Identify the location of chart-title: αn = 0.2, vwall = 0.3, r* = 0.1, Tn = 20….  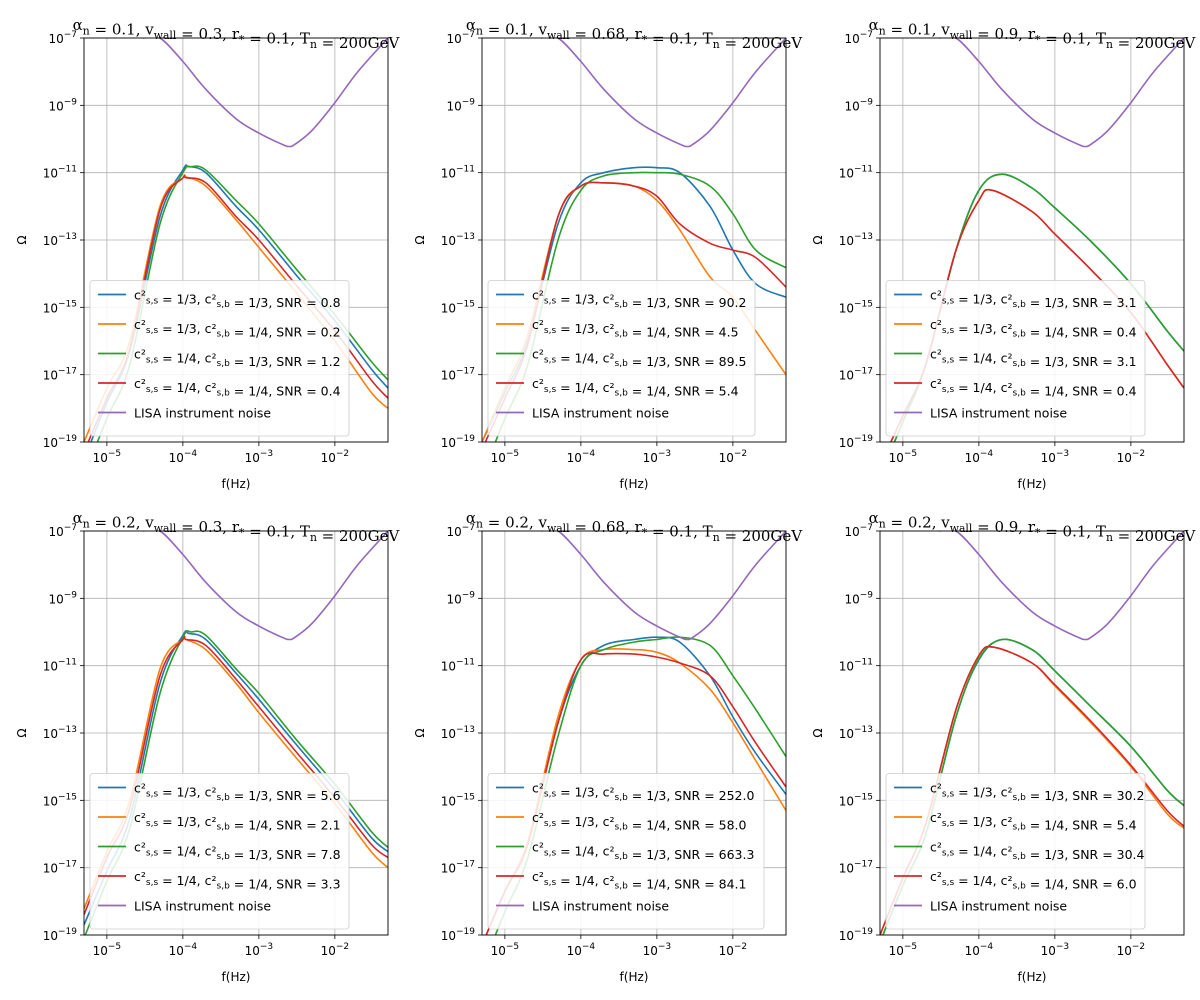
(237, 527).